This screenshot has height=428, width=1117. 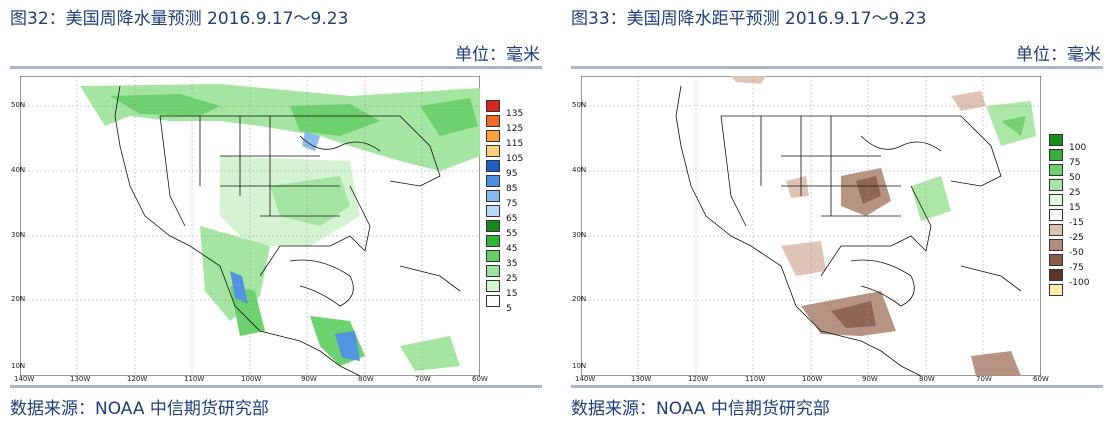 What do you see at coordinates (1076, 238) in the screenshot?
I see `legend-label: -25` at bounding box center [1076, 238].